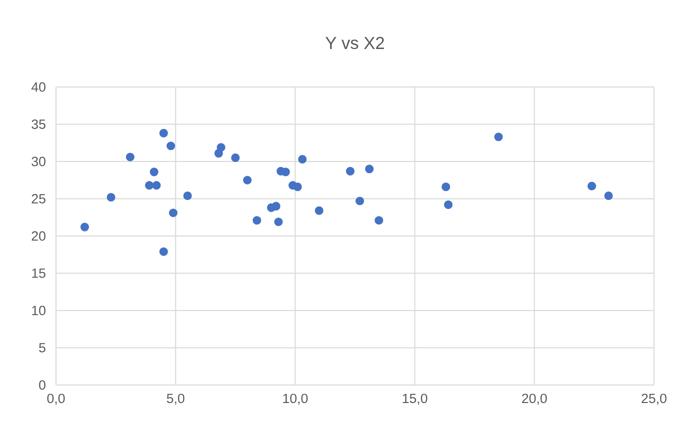 This screenshot has height=424, width=679. I want to click on y-tick-label: 5, so click(42, 347).